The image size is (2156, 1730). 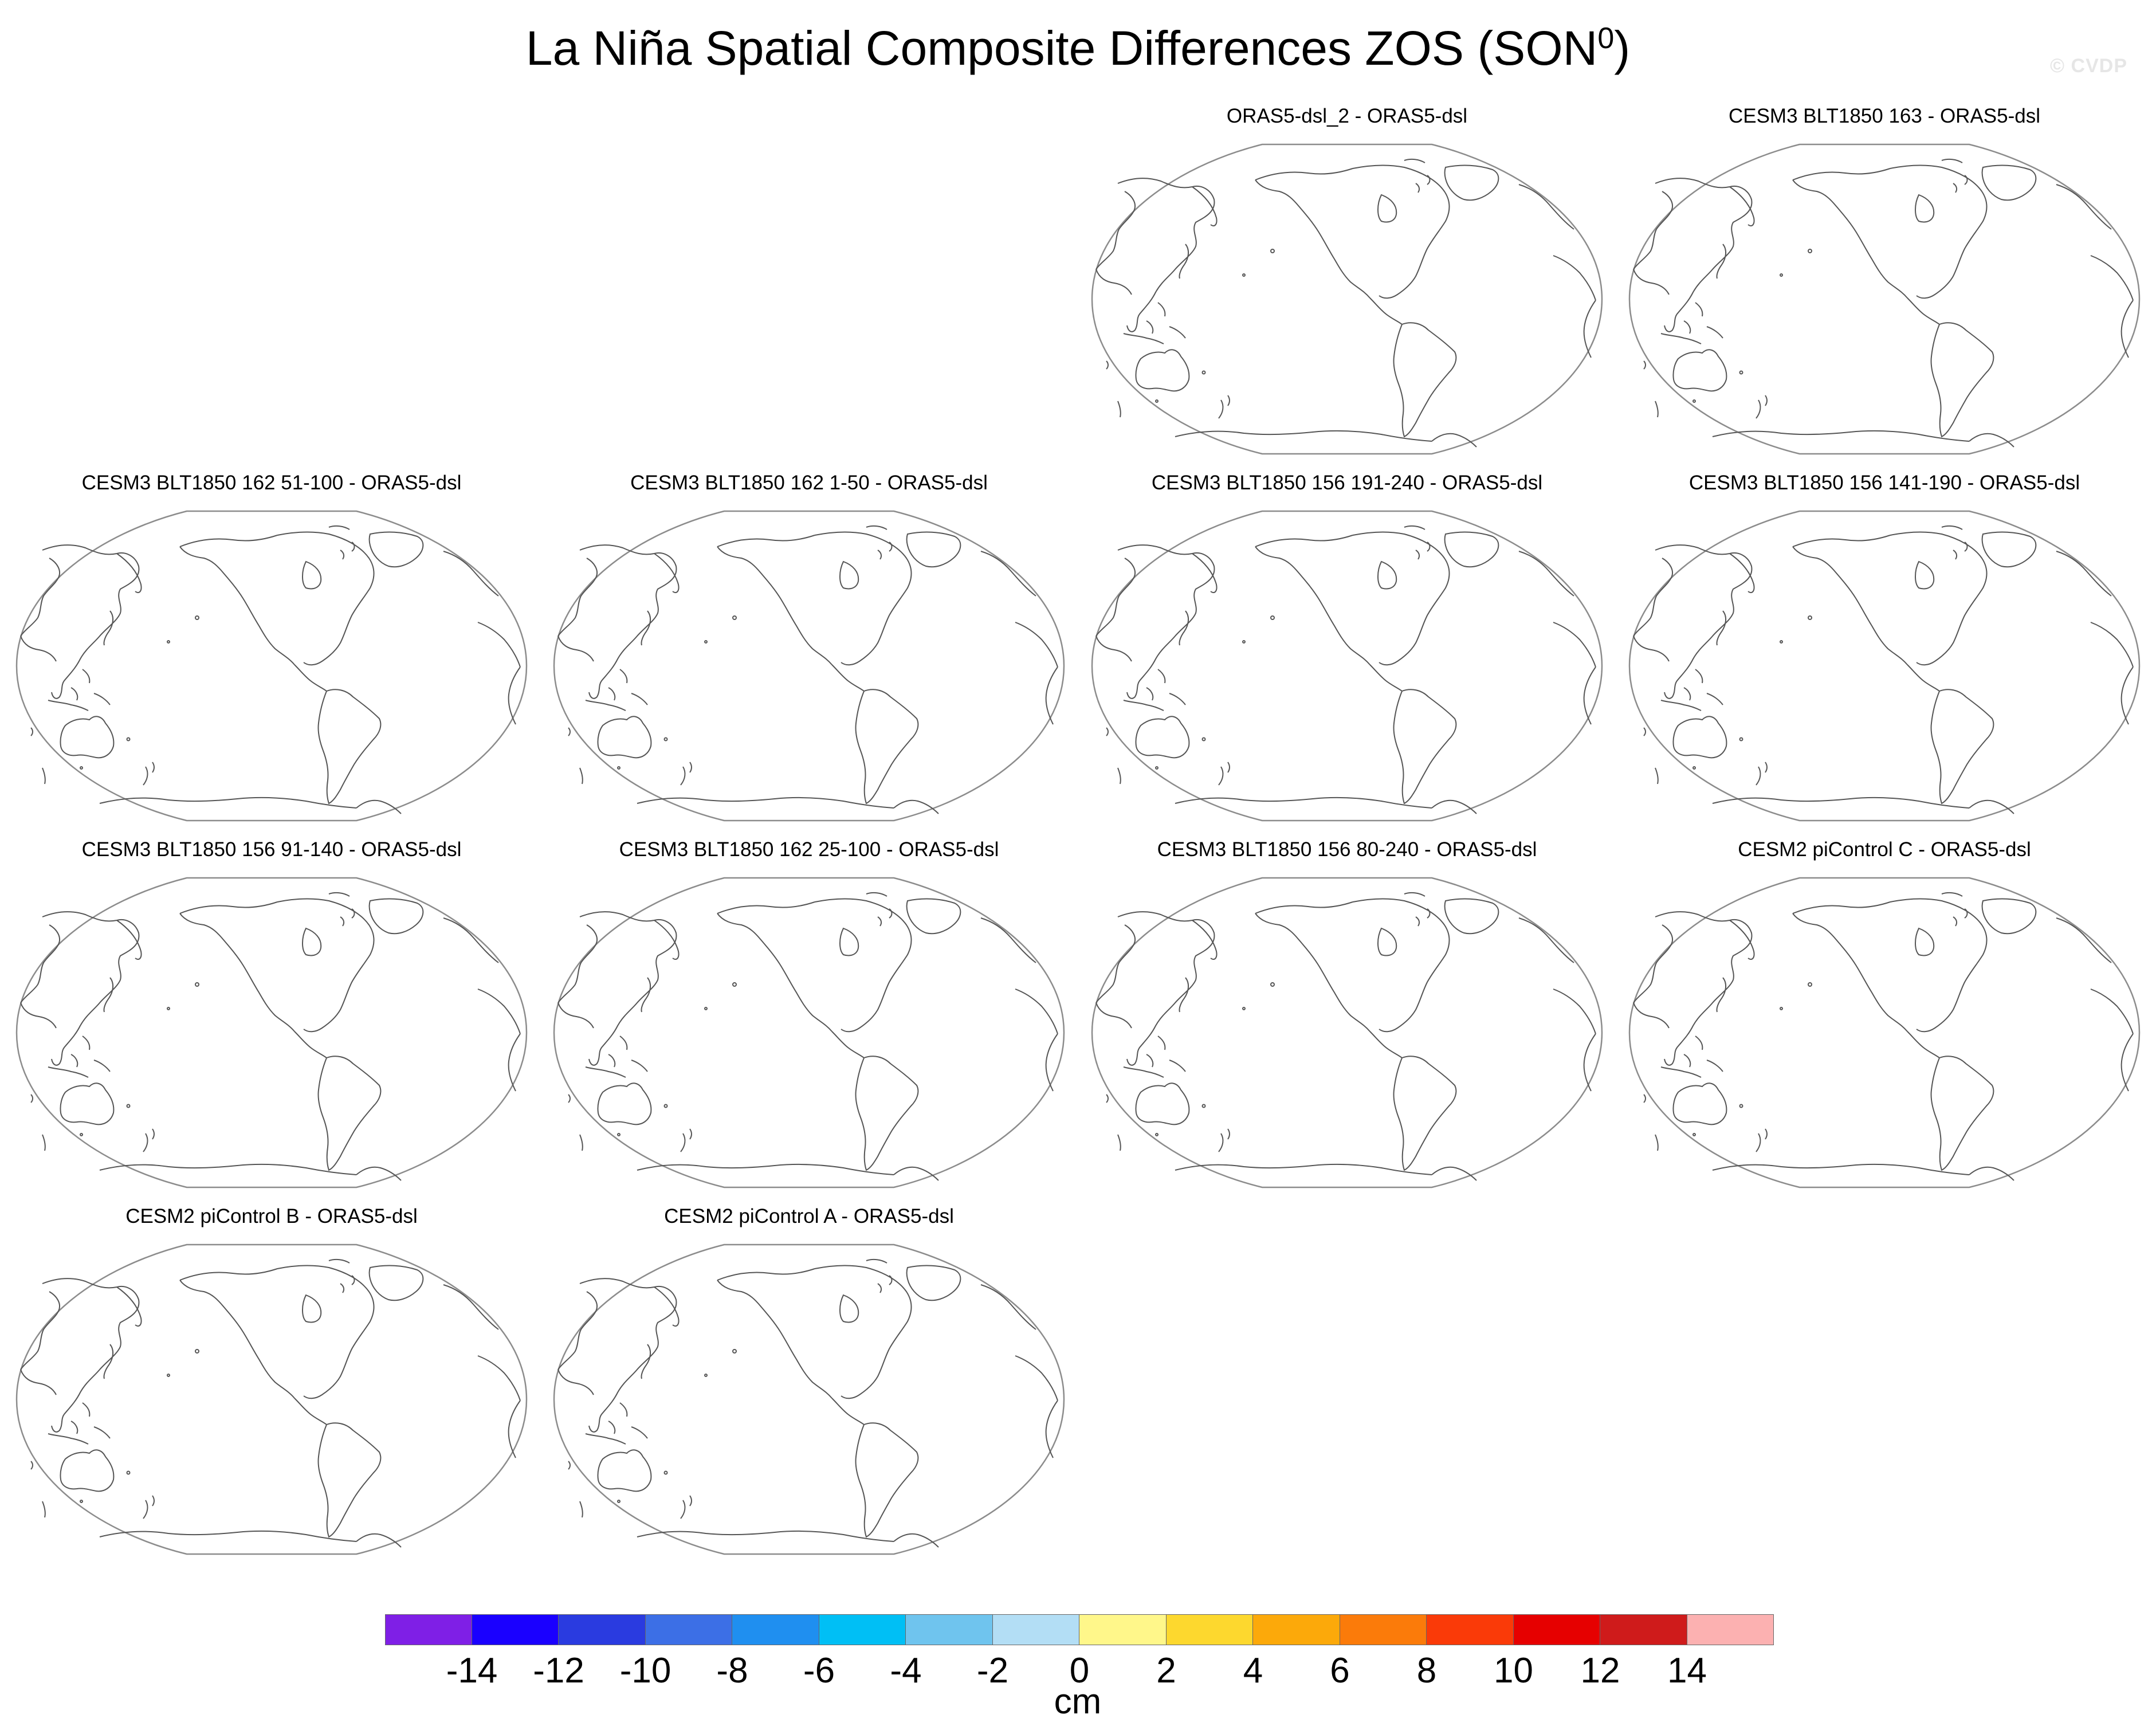 I want to click on colorbar-tick-label: 14, so click(x=1687, y=1670).